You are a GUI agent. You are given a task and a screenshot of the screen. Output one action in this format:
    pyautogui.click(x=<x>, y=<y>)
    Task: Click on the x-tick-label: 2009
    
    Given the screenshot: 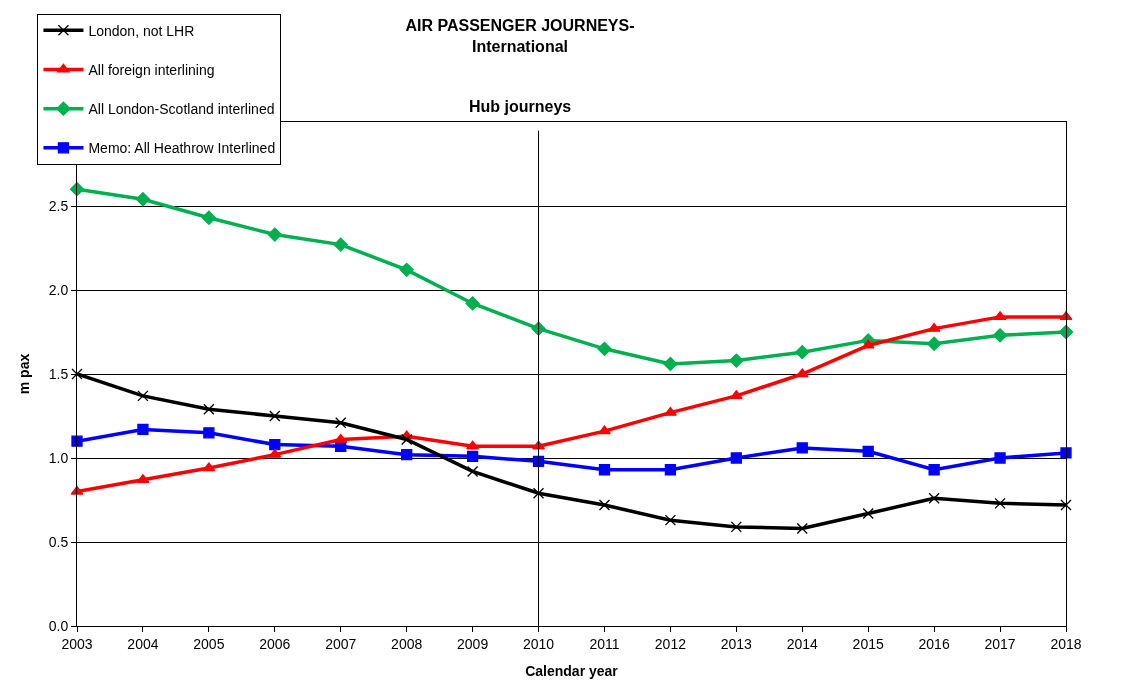 What is the action you would take?
    pyautogui.click(x=473, y=643)
    